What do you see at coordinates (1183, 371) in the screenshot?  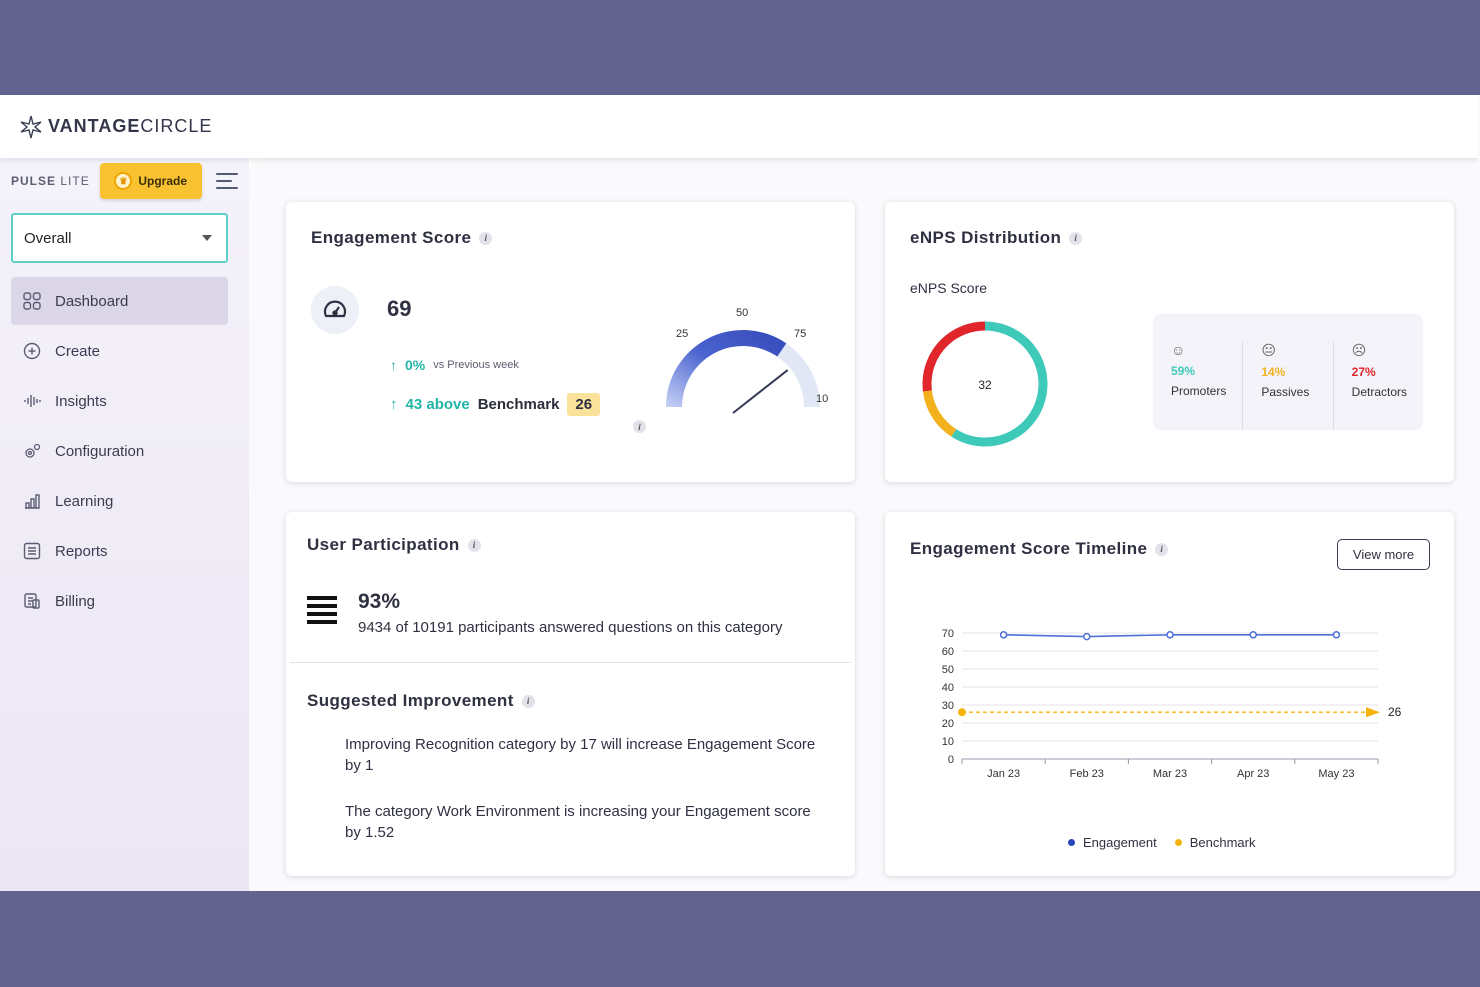 I see `promoters-pct: 59%` at bounding box center [1183, 371].